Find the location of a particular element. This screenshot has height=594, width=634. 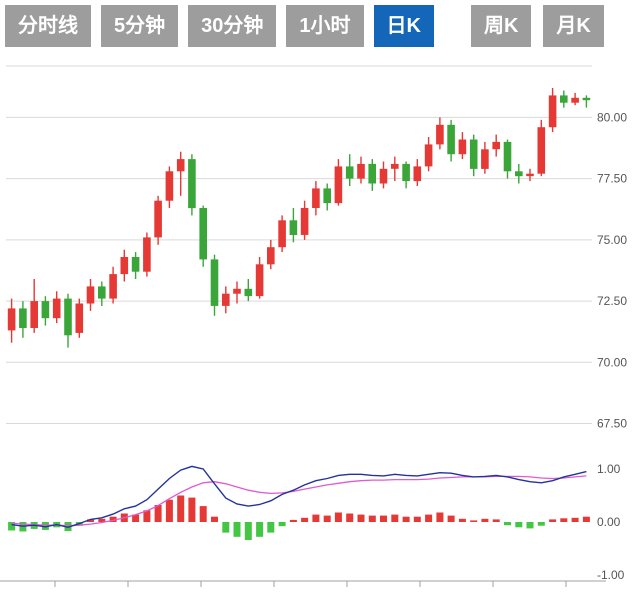

tab-30min: 30分钟 is located at coordinates (232, 26).